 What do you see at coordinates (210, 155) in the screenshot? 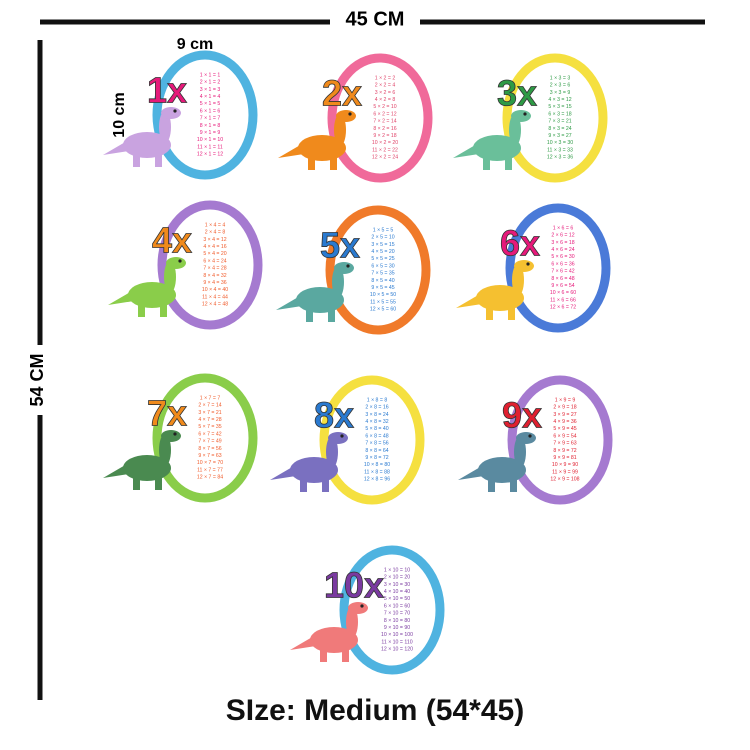
I see `table-row: 12 × 1 = 12` at bounding box center [210, 155].